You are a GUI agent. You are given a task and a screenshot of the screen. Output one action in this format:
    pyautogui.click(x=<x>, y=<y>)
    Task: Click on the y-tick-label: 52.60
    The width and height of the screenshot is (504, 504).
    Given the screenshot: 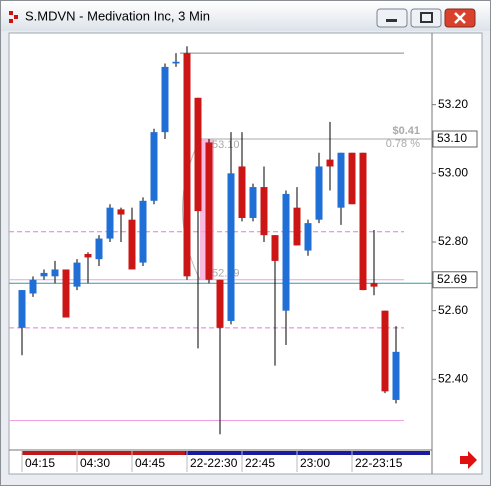 What is the action you would take?
    pyautogui.click(x=453, y=310)
    